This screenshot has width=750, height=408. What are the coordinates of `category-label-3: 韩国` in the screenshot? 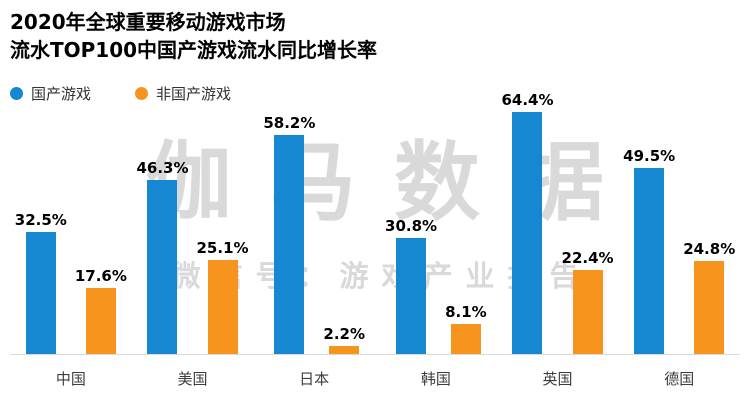 It's located at (435, 379).